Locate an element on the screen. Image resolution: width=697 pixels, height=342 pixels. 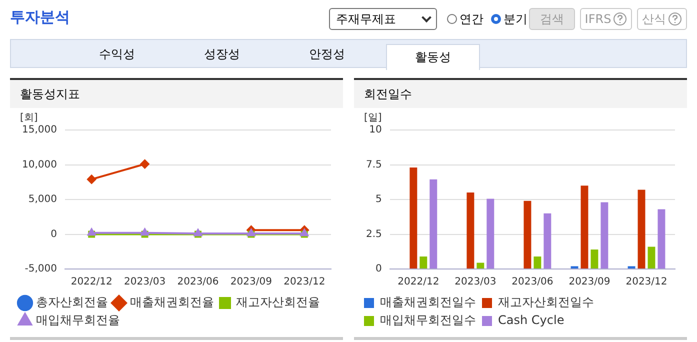
chart-title: 활동성지표 is located at coordinates (176, 94).